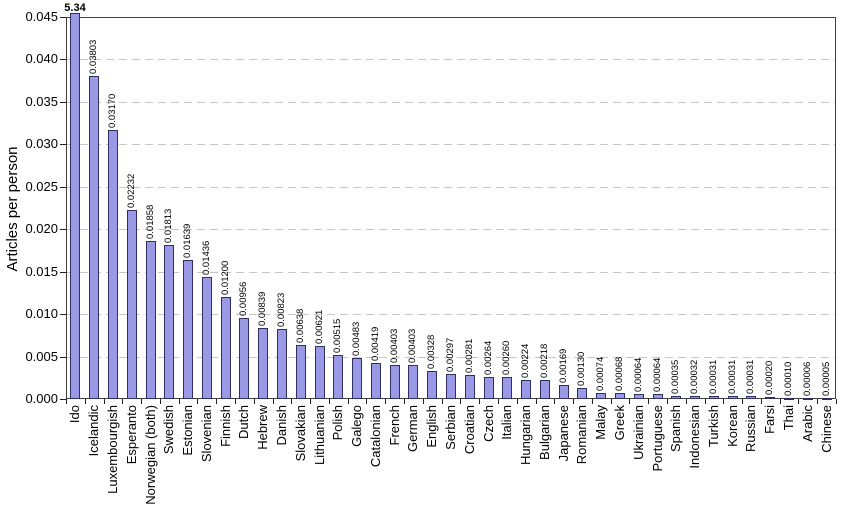 This screenshot has height=512, width=846. Describe the element at coordinates (168, 430) in the screenshot. I see `x-category-label: Swedish` at that location.